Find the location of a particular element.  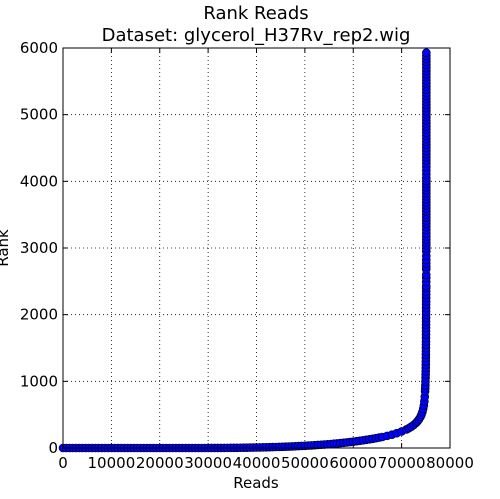

y-tick-label: 2000 is located at coordinates (39, 315).